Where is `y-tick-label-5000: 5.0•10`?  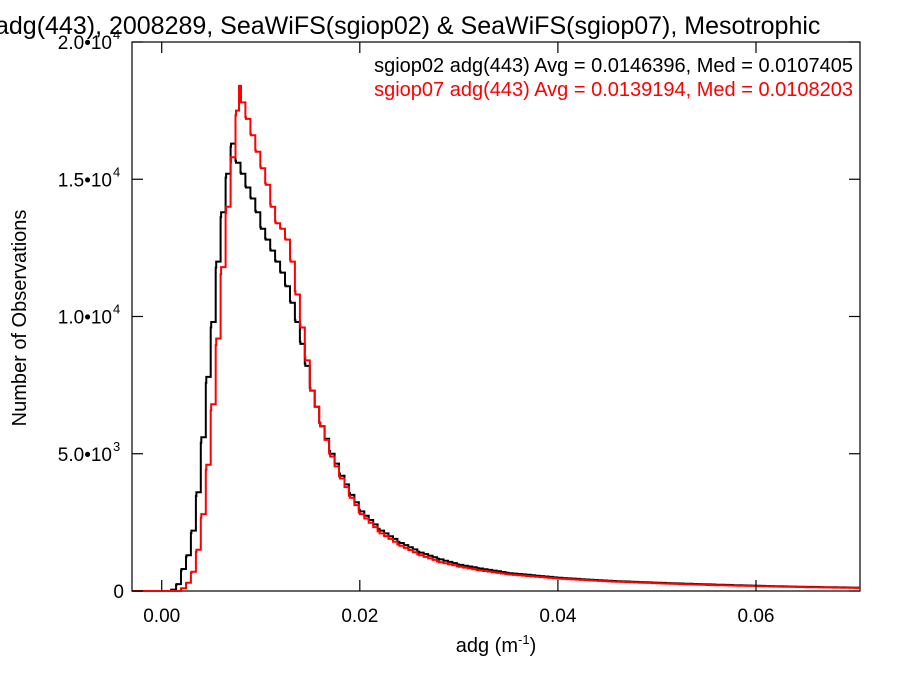 y-tick-label-5000: 5.0•10 is located at coordinates (85, 455).